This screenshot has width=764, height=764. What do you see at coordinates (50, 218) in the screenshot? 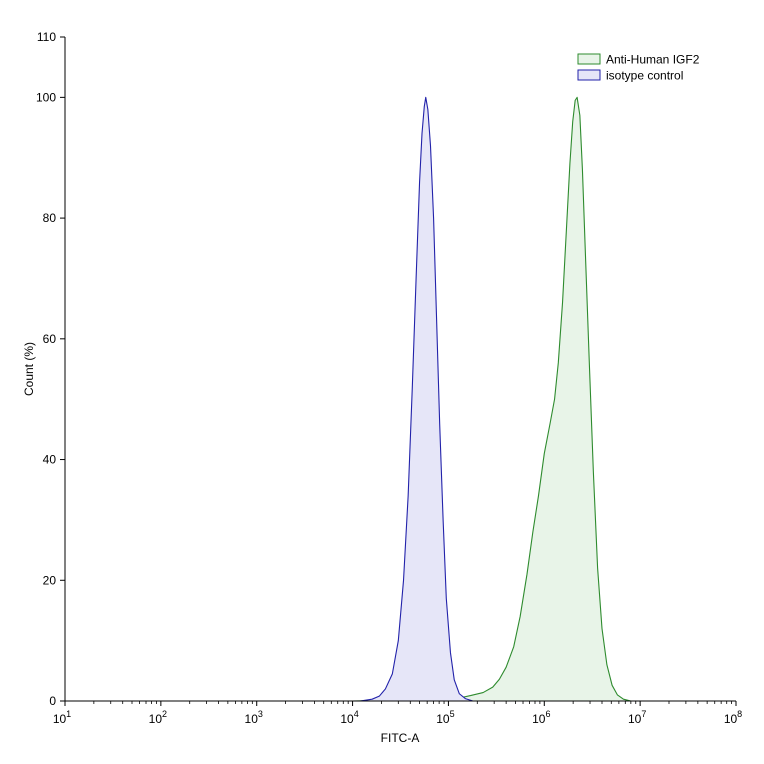
I see `y-tick-label: 80` at bounding box center [50, 218].